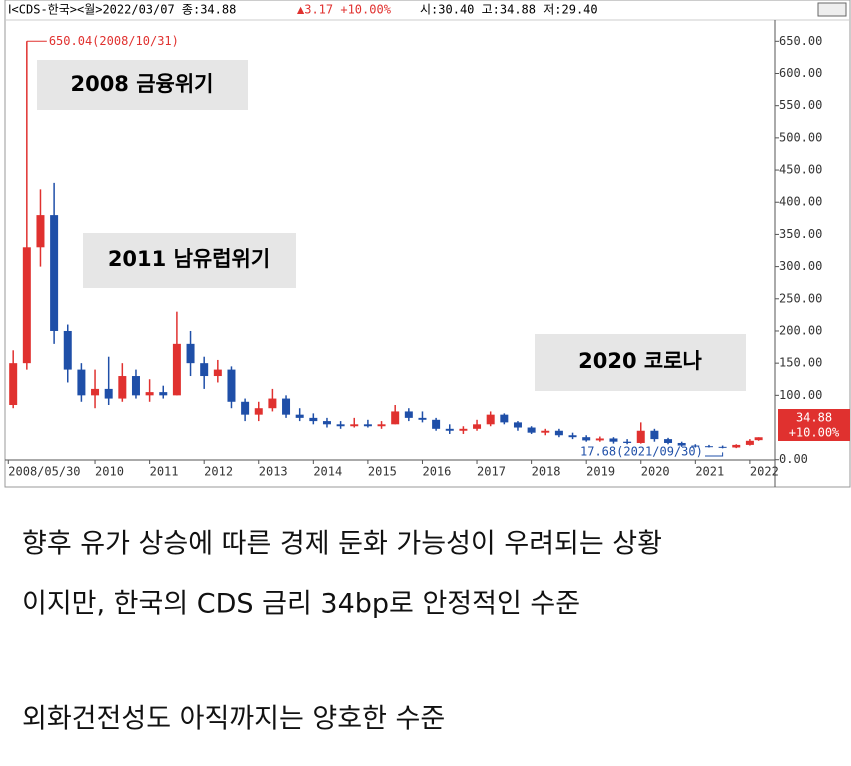  Describe the element at coordinates (344, 10) in the screenshot. I see `header-change: ▲3.17 +10.00%` at that location.